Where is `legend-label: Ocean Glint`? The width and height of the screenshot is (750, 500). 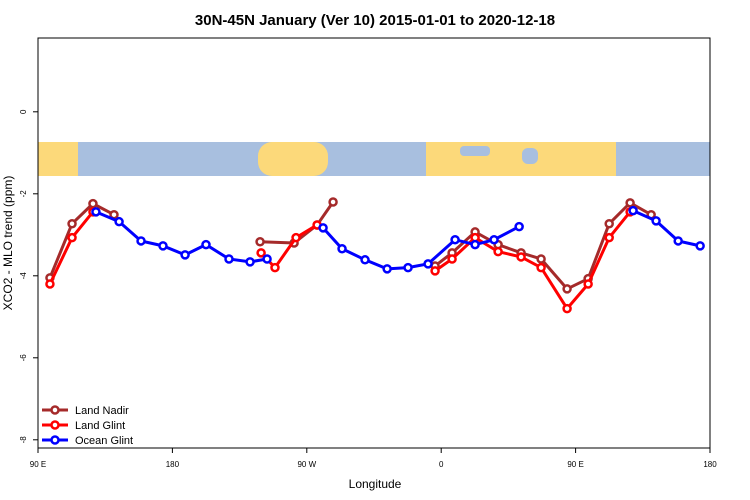
legend-label: Ocean Glint is located at coordinates (104, 441).